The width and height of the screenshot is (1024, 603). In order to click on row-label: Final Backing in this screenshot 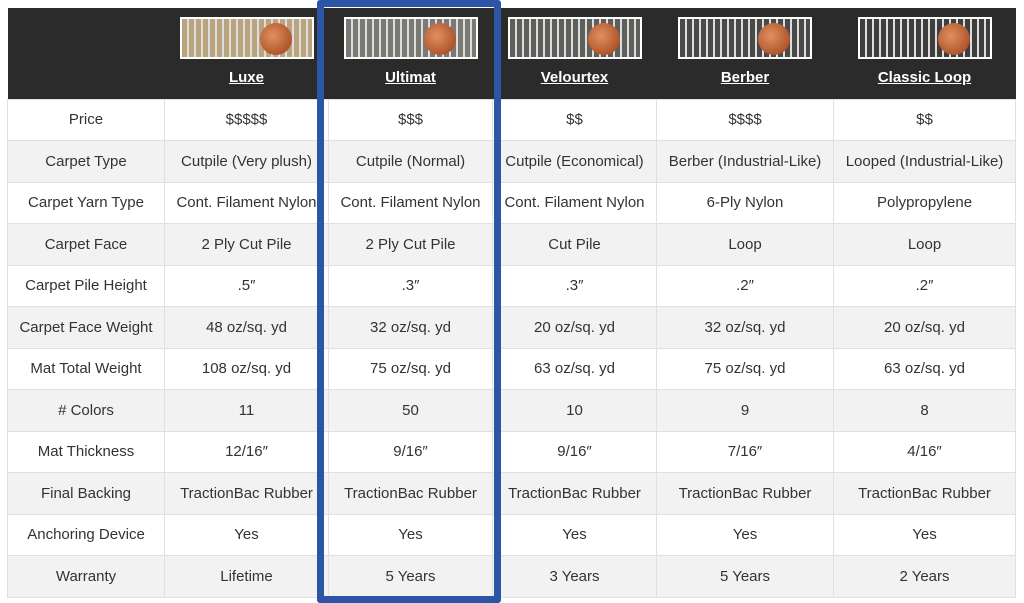, I will do `click(86, 493)`.